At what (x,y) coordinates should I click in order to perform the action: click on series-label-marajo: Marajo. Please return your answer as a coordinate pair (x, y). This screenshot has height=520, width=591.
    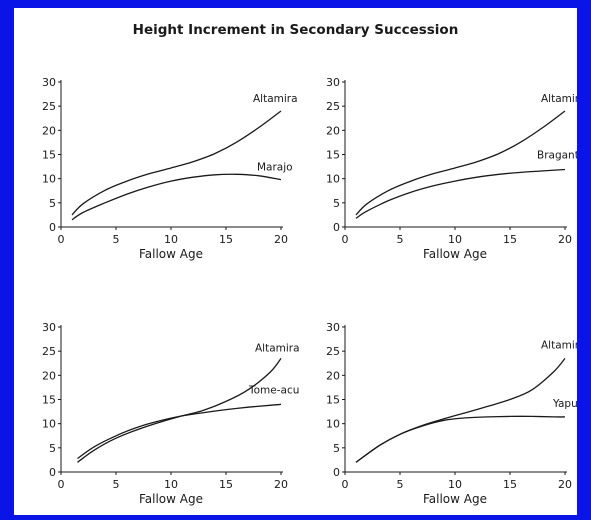
    Looking at the image, I should click on (275, 168).